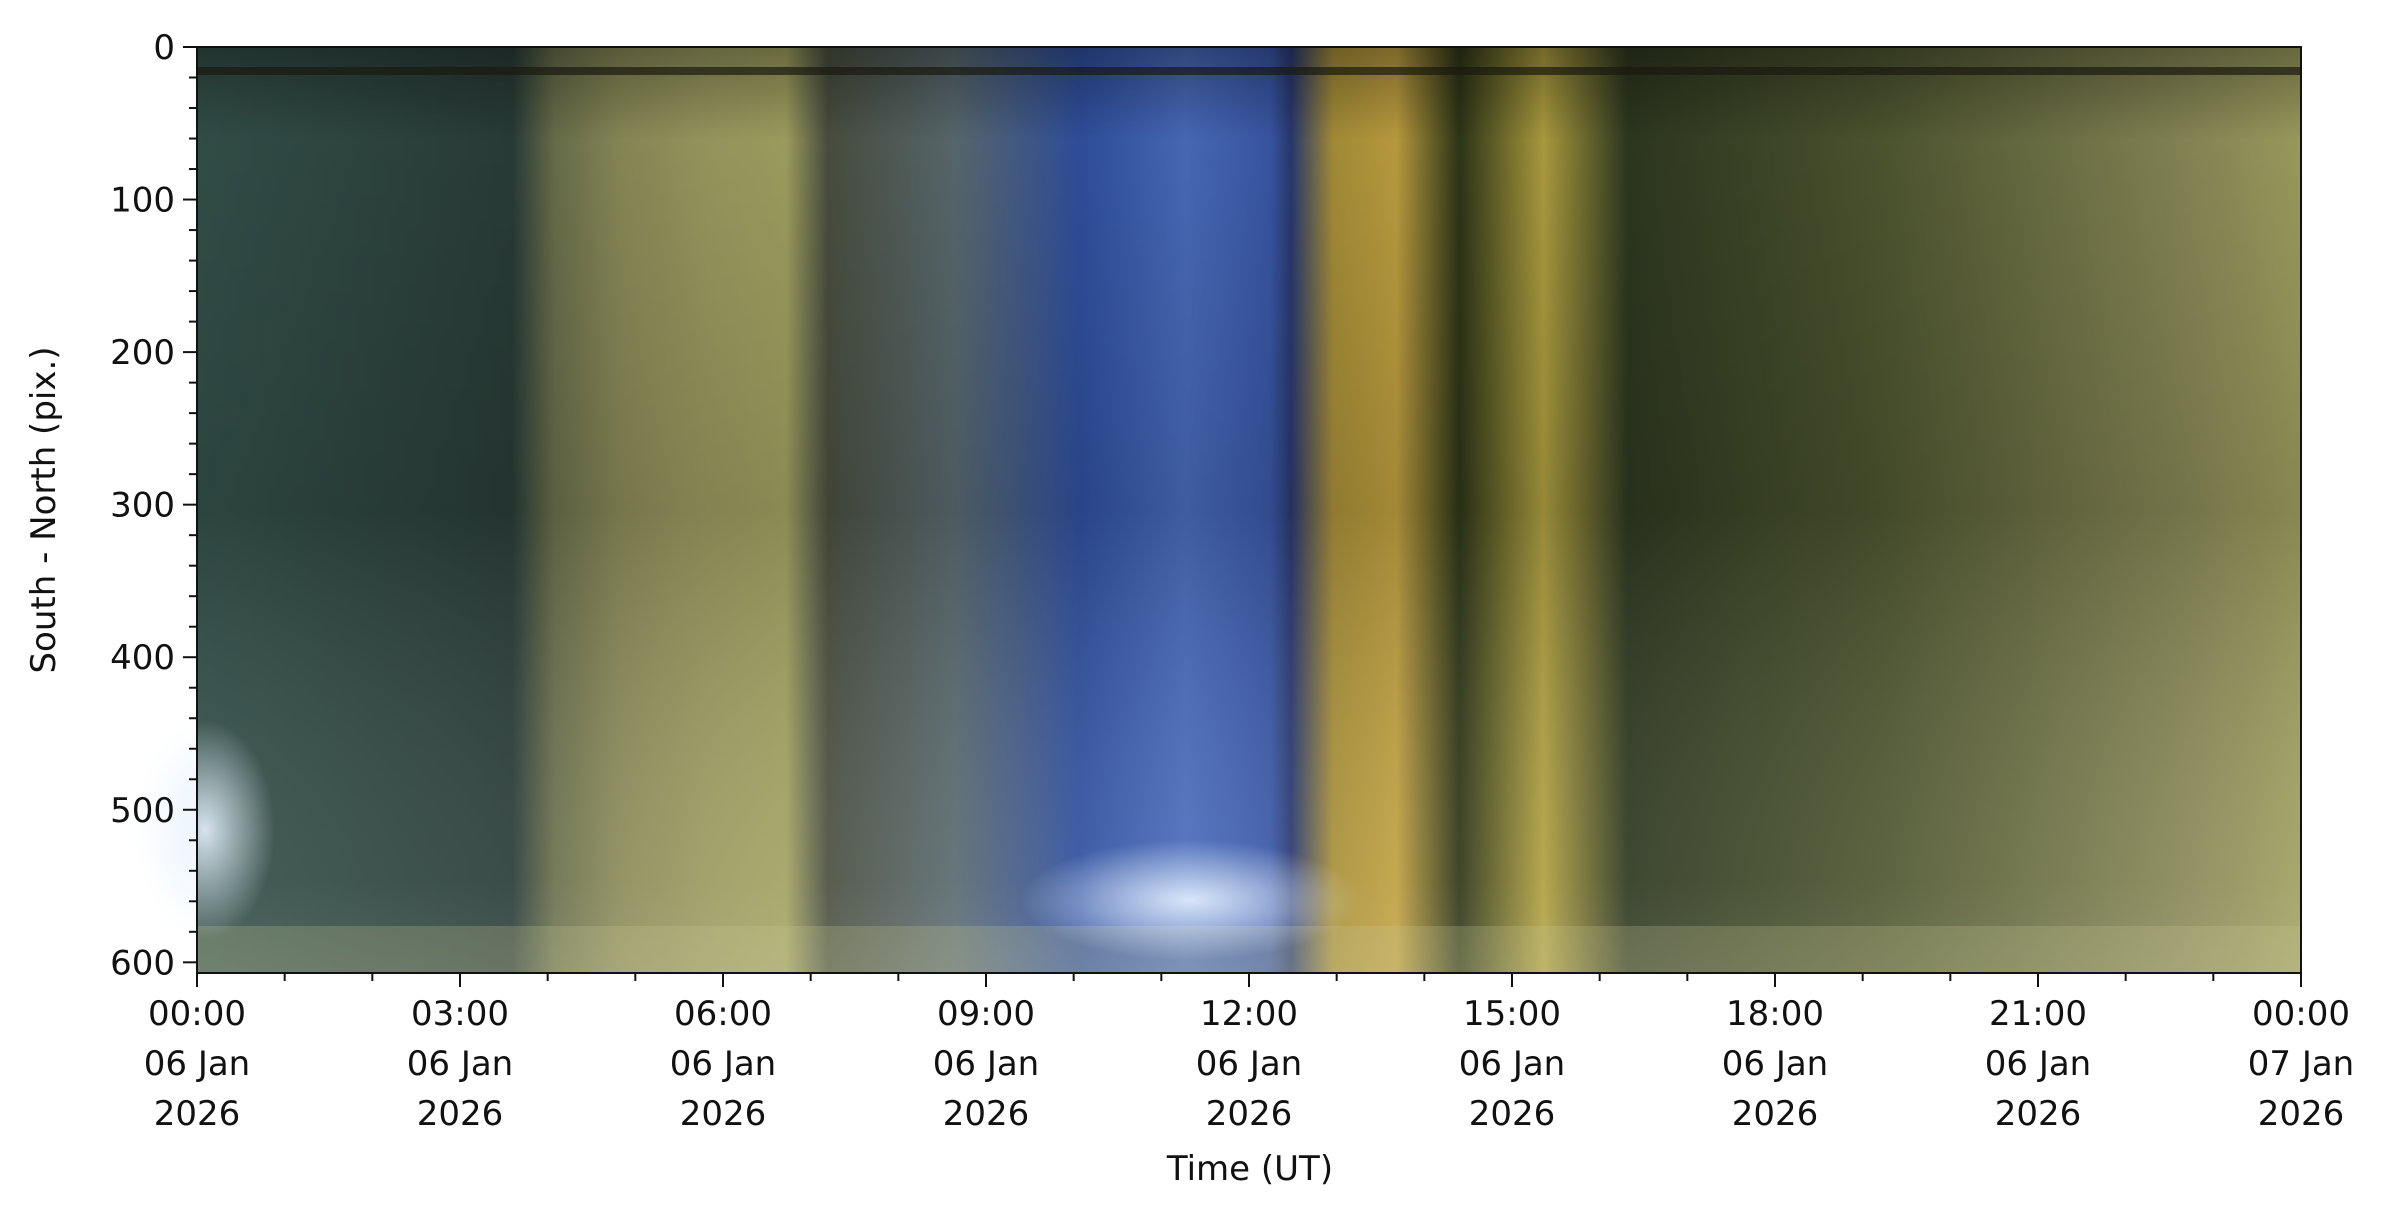 Image resolution: width=2385 pixels, height=1227 pixels. Describe the element at coordinates (142, 353) in the screenshot. I see `y-tick-label: 200` at that location.